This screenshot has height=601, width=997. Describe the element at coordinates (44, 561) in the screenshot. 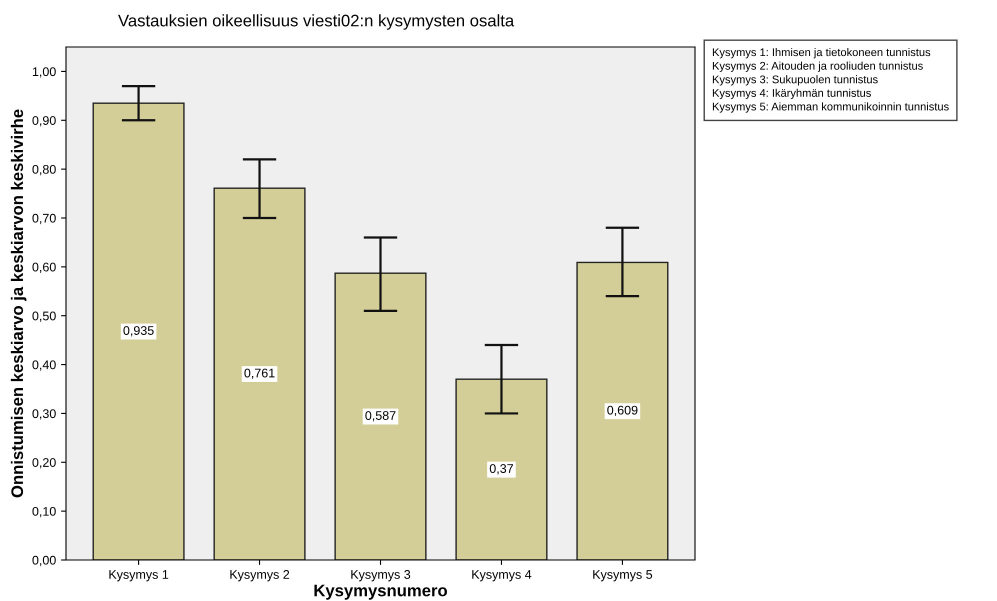

I see `y-tick-label: 0,00` at that location.